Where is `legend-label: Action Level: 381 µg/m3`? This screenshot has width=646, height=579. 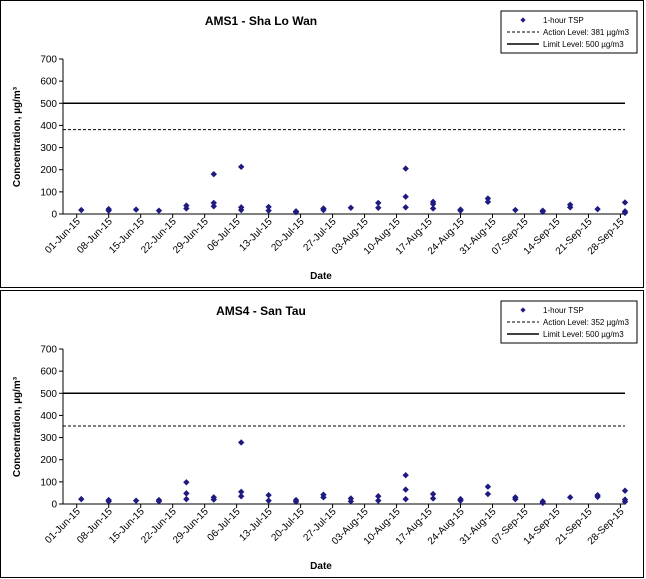
legend-label: Action Level: 381 µg/m3 is located at coordinates (586, 32).